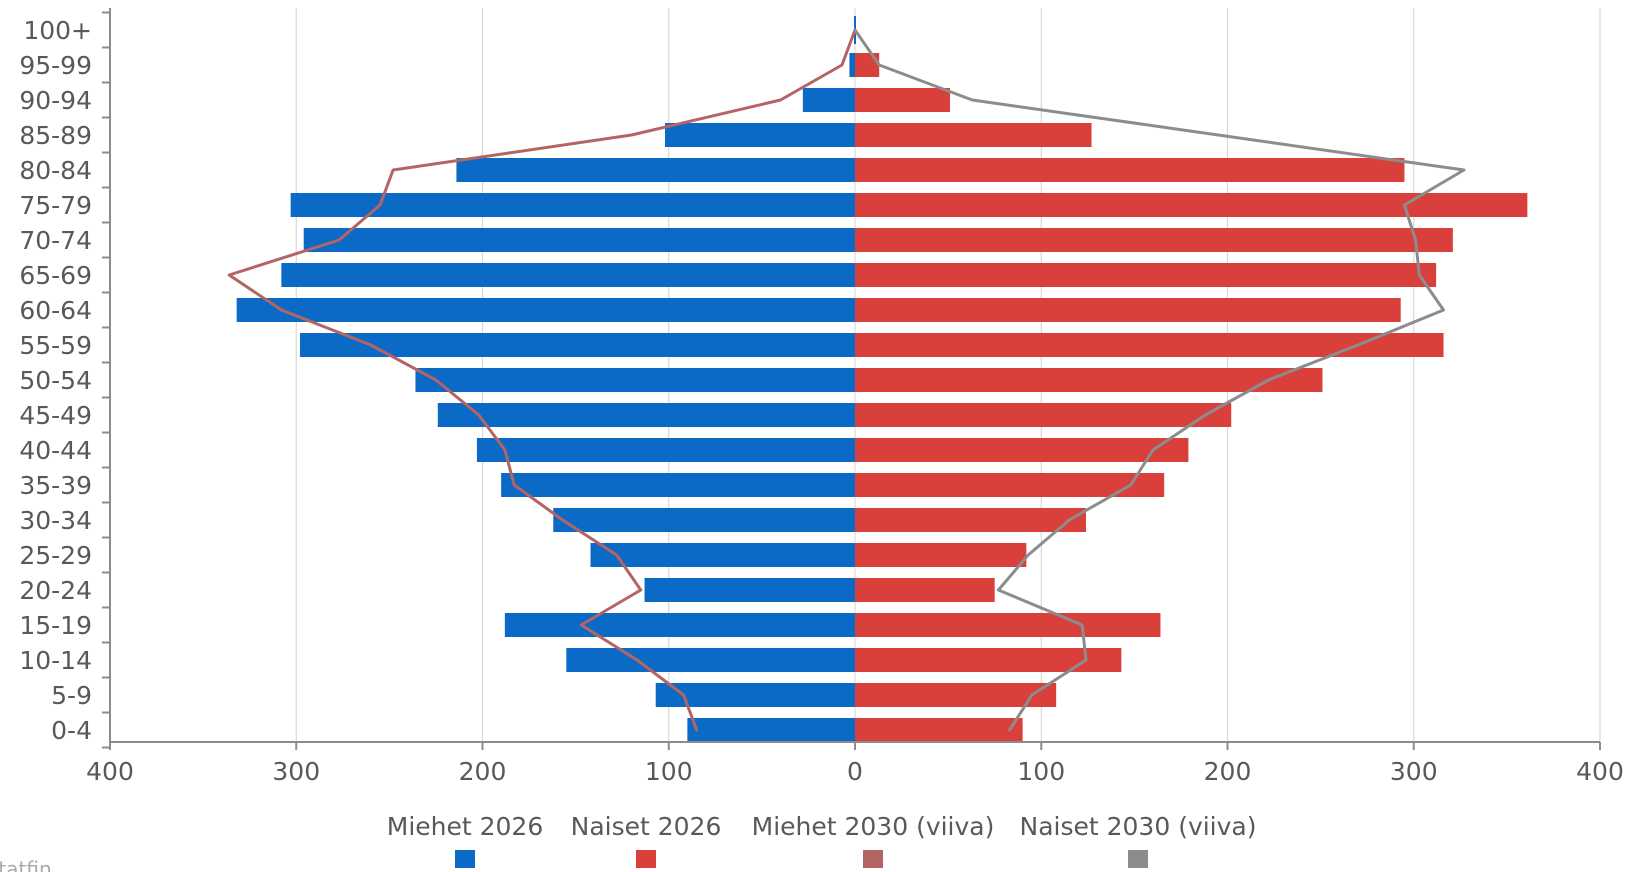 Image resolution: width=1632 pixels, height=872 pixels. Describe the element at coordinates (55, 380) in the screenshot. I see `y-tick-label-50-54: 50-54` at that location.